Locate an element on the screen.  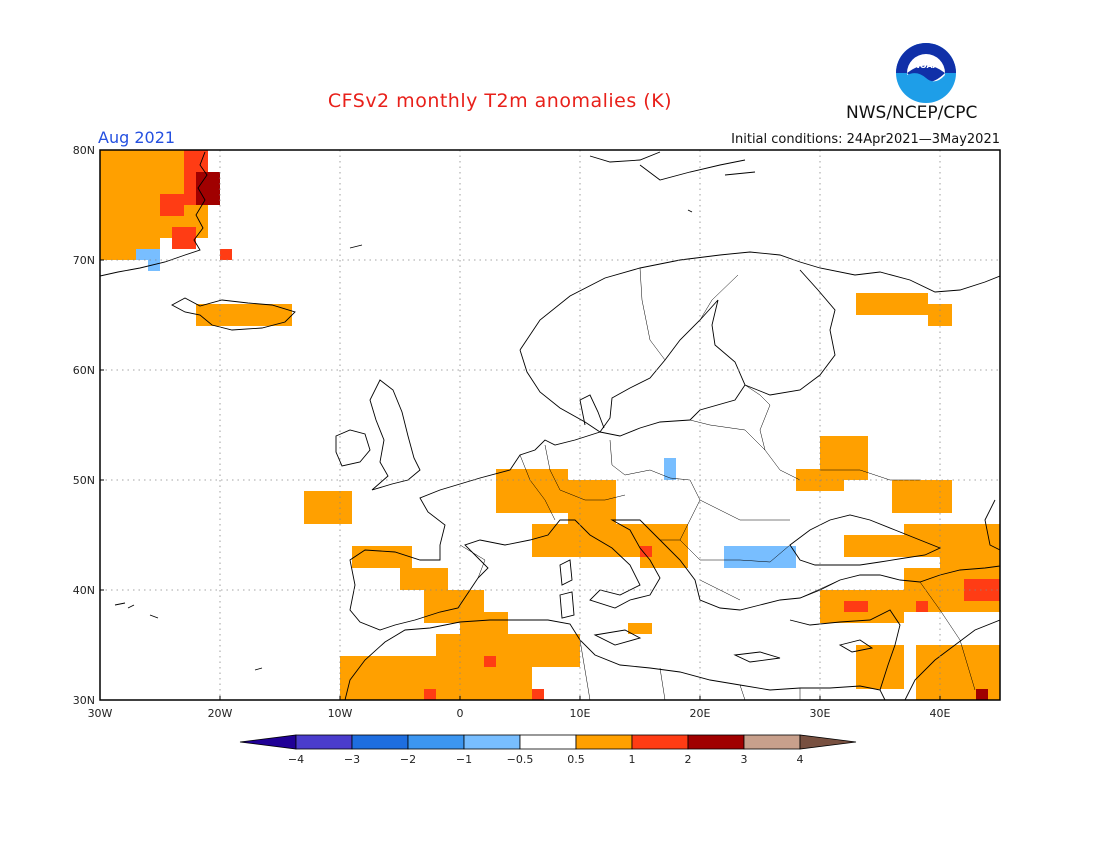
lat-tick-label: 70N is located at coordinates (84, 260).